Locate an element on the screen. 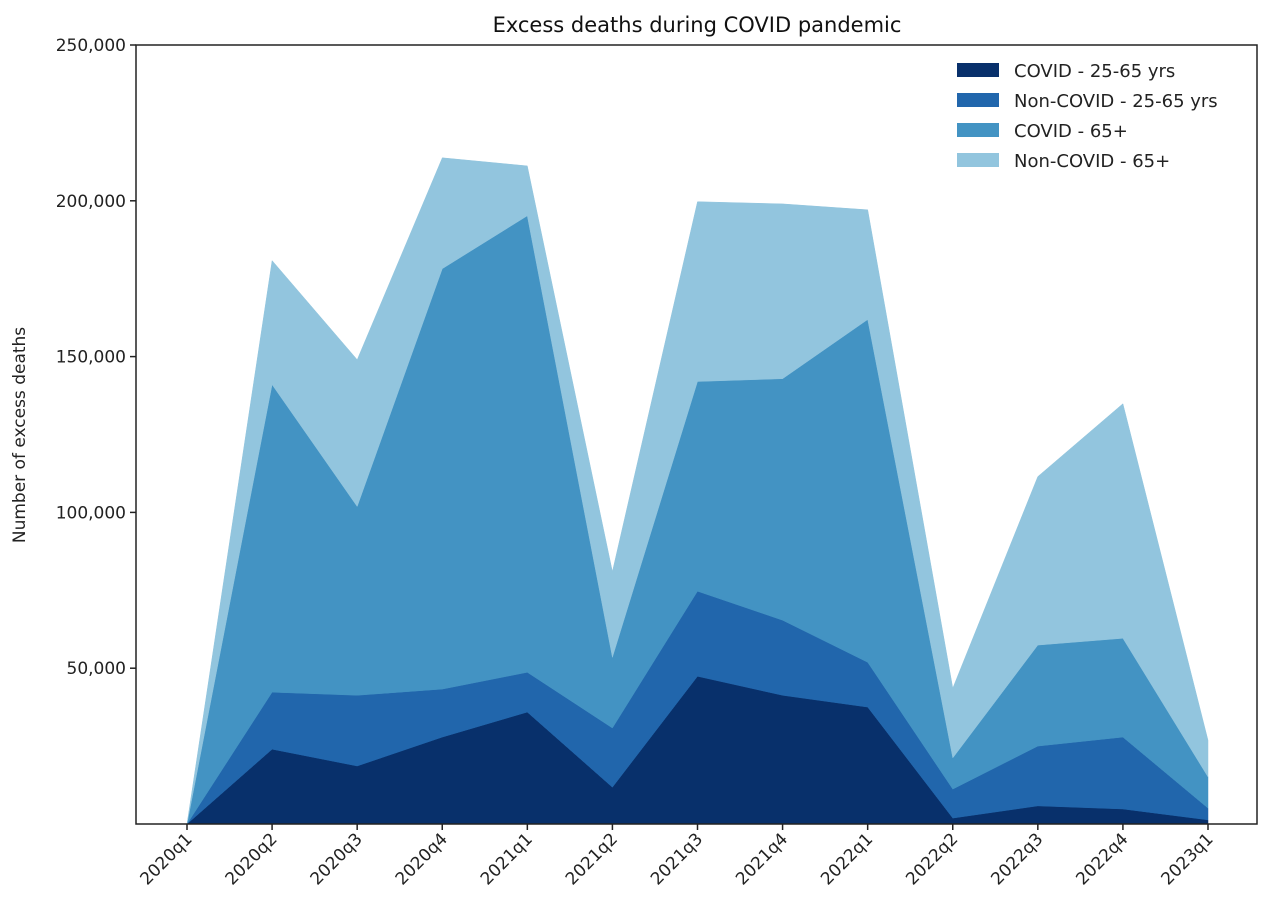 This screenshot has height=920, width=1280. legend-label: Non-COVID - 25-65 yrs is located at coordinates (1116, 101).